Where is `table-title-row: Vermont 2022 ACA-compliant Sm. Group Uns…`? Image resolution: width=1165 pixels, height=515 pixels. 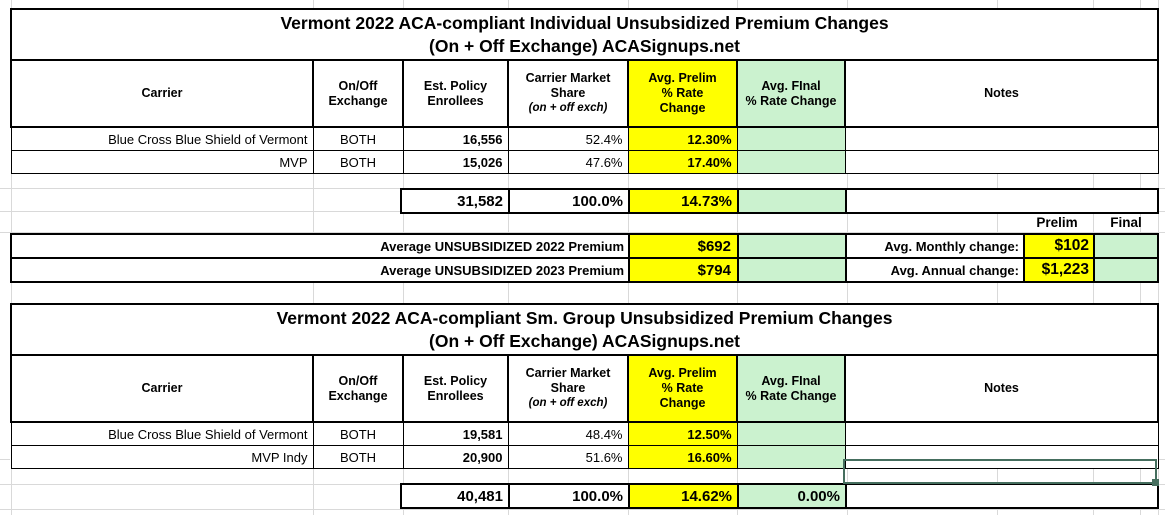
table-title-row: Vermont 2022 ACA-compliant Sm. Group Uns… is located at coordinates (584, 329).